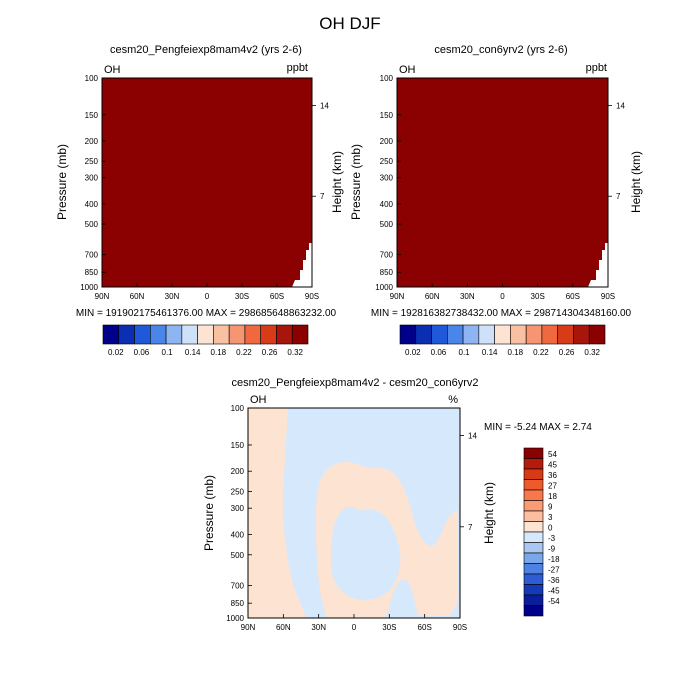 This screenshot has height=700, width=700. Describe the element at coordinates (425, 627) in the screenshot. I see `x-tick-label: 60S` at that location.